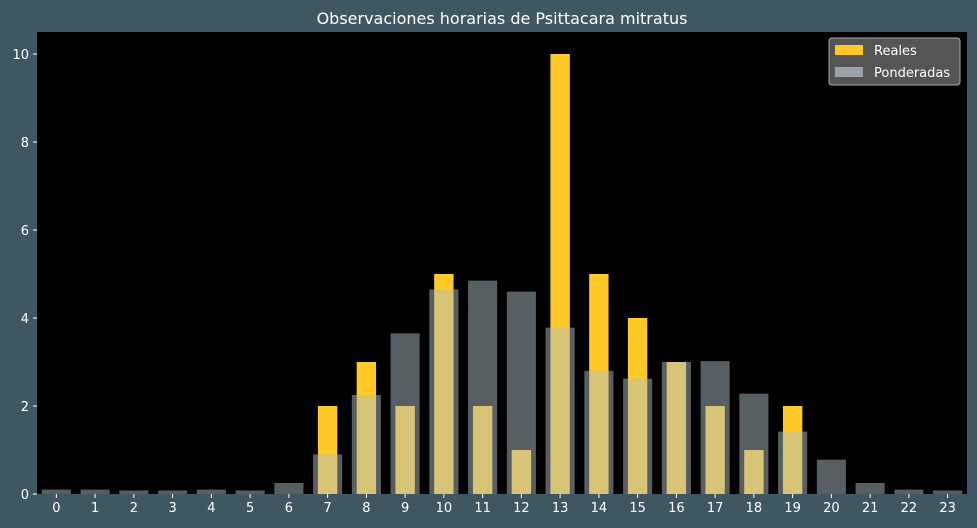  Describe the element at coordinates (849, 72) in the screenshot. I see `legend-swatch-ponderadas` at that location.